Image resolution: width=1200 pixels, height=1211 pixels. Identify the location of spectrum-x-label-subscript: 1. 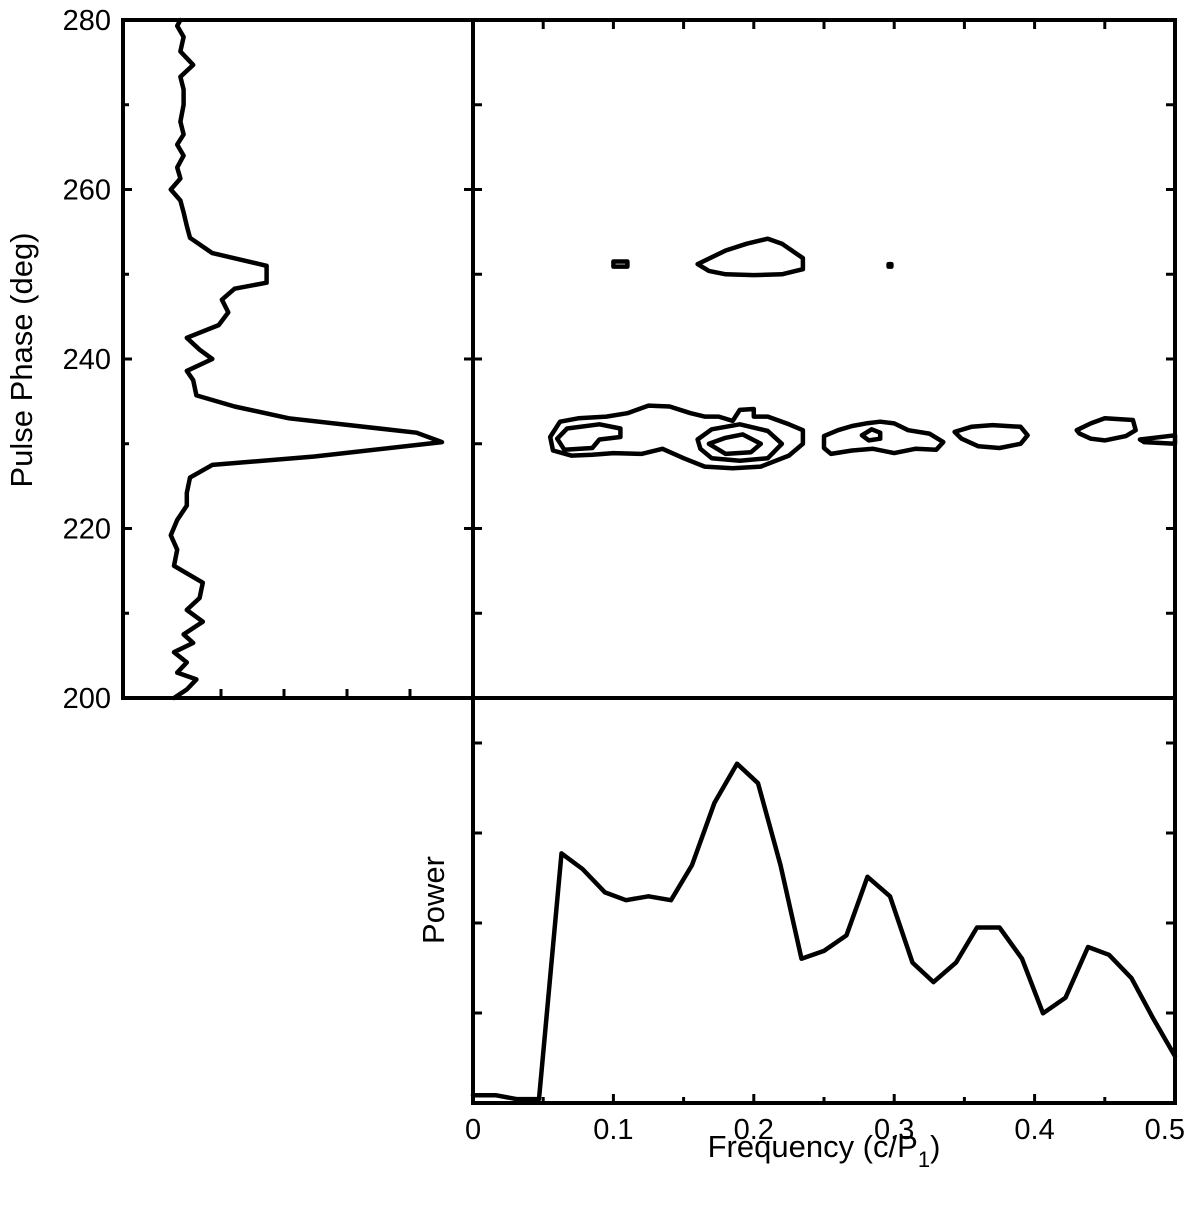
(924, 1159).